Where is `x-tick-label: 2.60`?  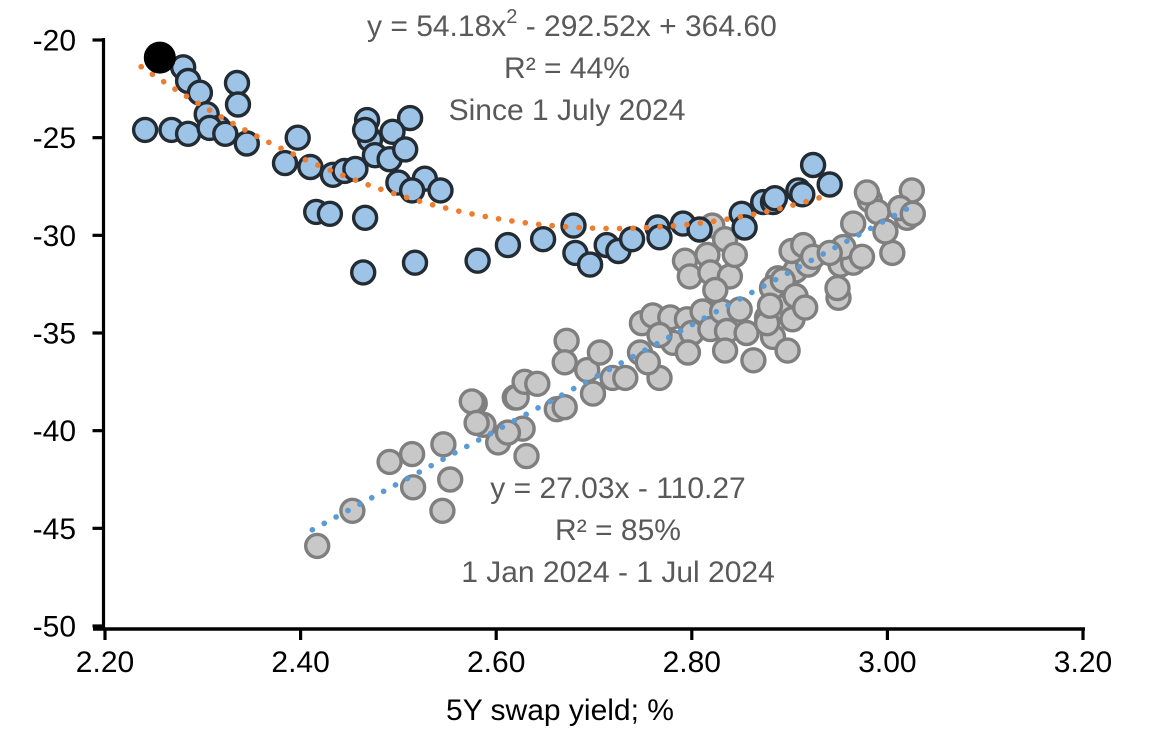
x-tick-label: 2.60 is located at coordinates (496, 662).